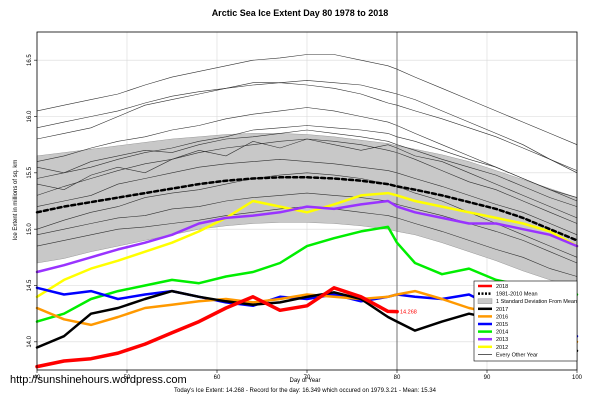  What do you see at coordinates (307, 378) in the screenshot?
I see `x-tick-label: 70` at bounding box center [307, 378].